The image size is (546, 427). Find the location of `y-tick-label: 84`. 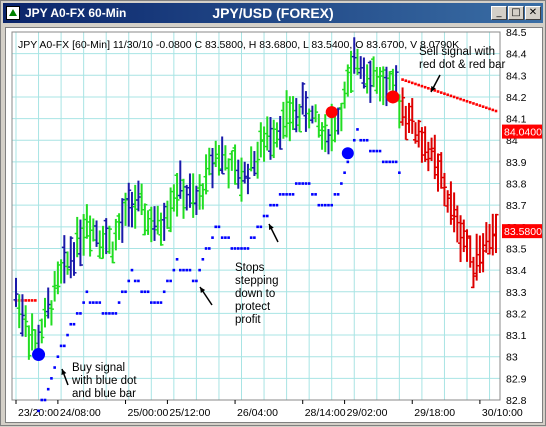

y-tick-label: 84 is located at coordinates (512, 141).